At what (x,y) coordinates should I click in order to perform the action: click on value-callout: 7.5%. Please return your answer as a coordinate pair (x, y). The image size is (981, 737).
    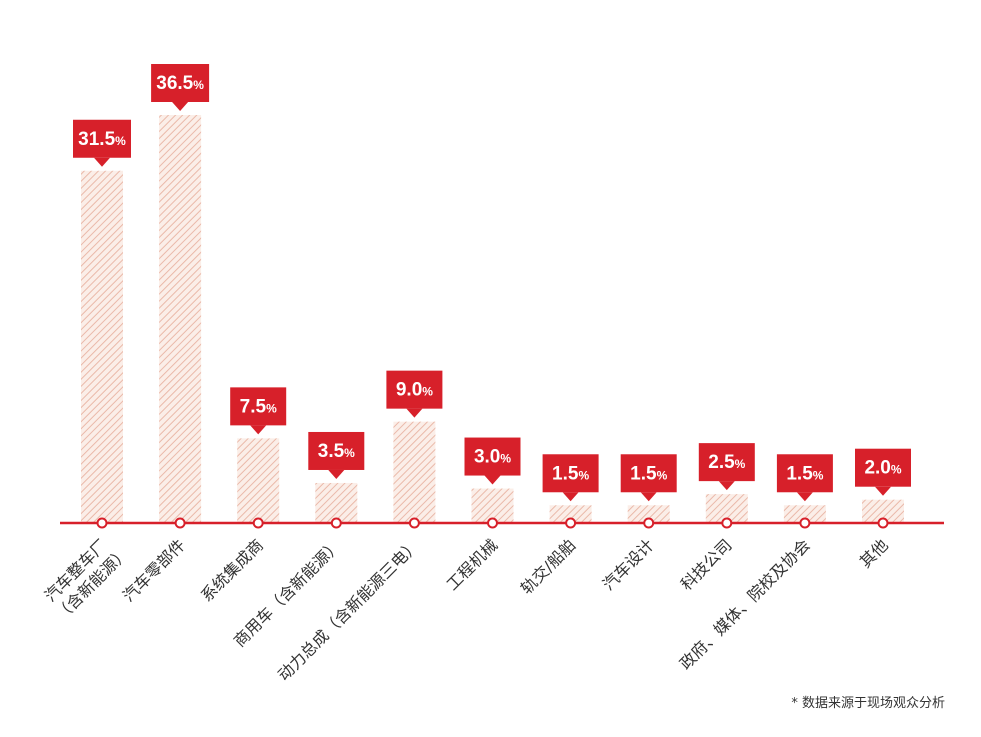
    Looking at the image, I should click on (258, 411).